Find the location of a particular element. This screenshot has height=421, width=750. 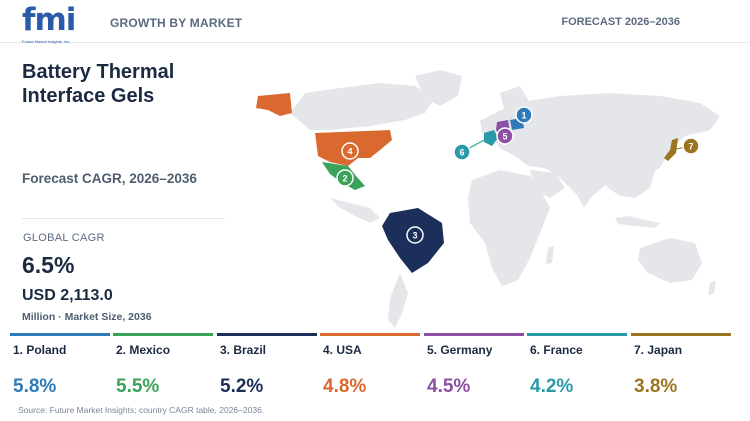

section-title: GROWTH BY MARKET is located at coordinates (176, 23).